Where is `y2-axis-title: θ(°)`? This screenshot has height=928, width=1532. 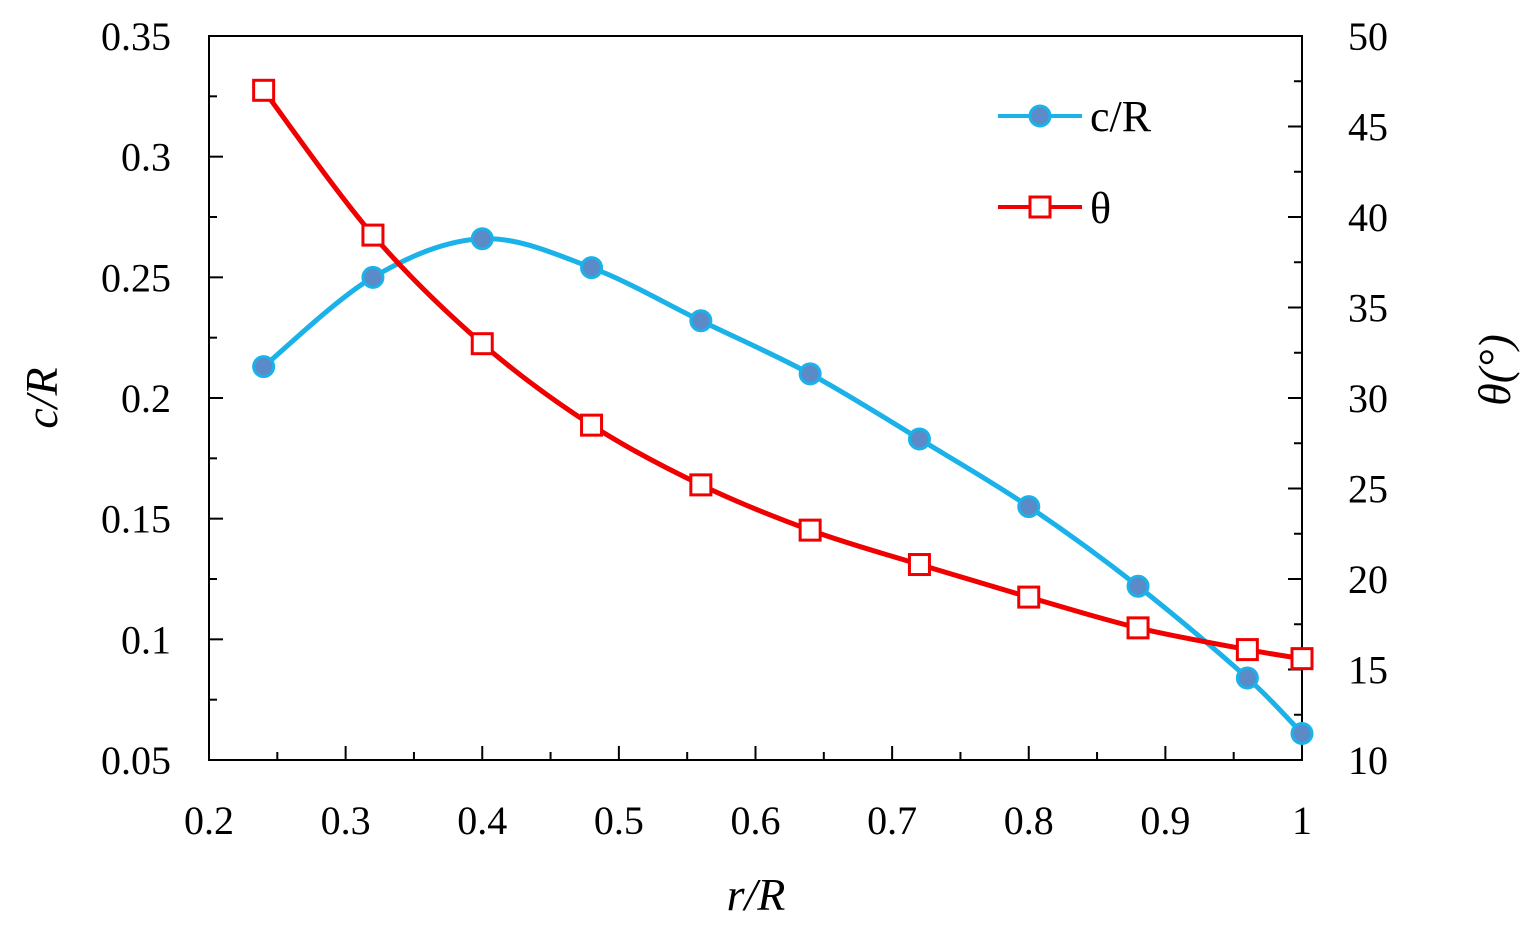
y2-axis-title: θ(°) is located at coordinates (1494, 370).